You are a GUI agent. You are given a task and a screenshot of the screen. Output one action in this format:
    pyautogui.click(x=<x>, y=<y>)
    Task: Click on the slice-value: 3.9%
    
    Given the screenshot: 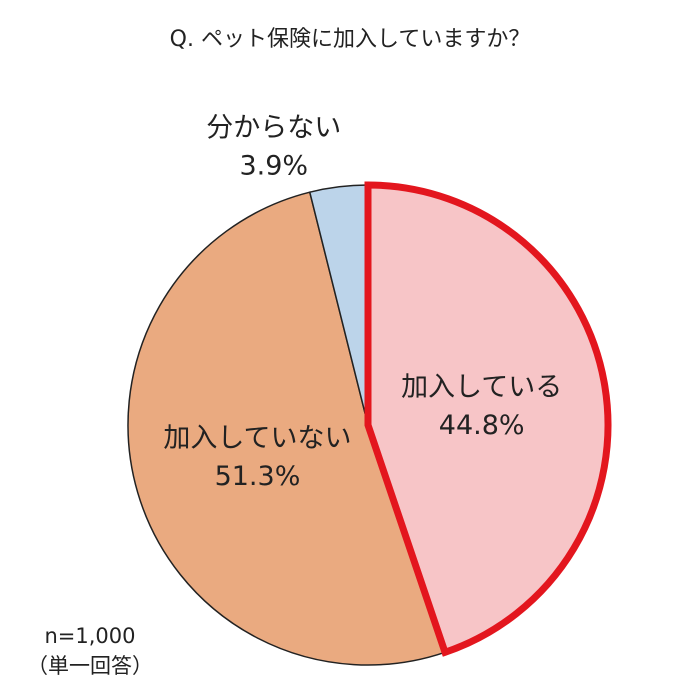 What is the action you would take?
    pyautogui.click(x=273, y=166)
    